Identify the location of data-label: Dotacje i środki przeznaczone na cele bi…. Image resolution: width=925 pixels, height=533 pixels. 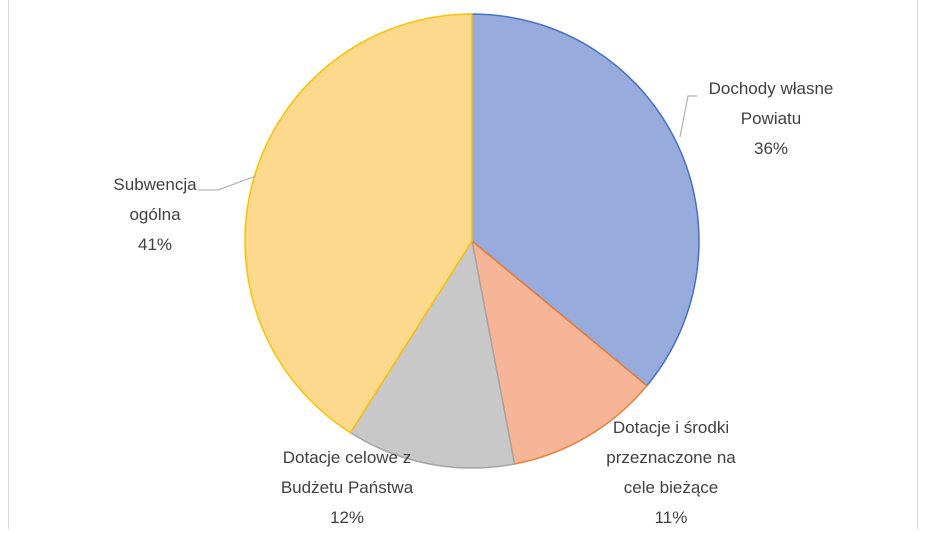
(671, 473).